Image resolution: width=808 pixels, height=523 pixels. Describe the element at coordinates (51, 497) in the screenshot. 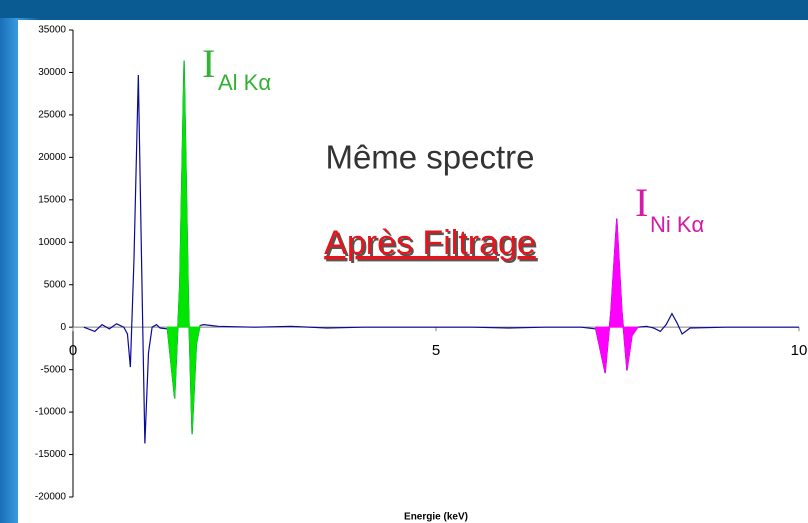

I see `y-tick-label: -20000` at that location.